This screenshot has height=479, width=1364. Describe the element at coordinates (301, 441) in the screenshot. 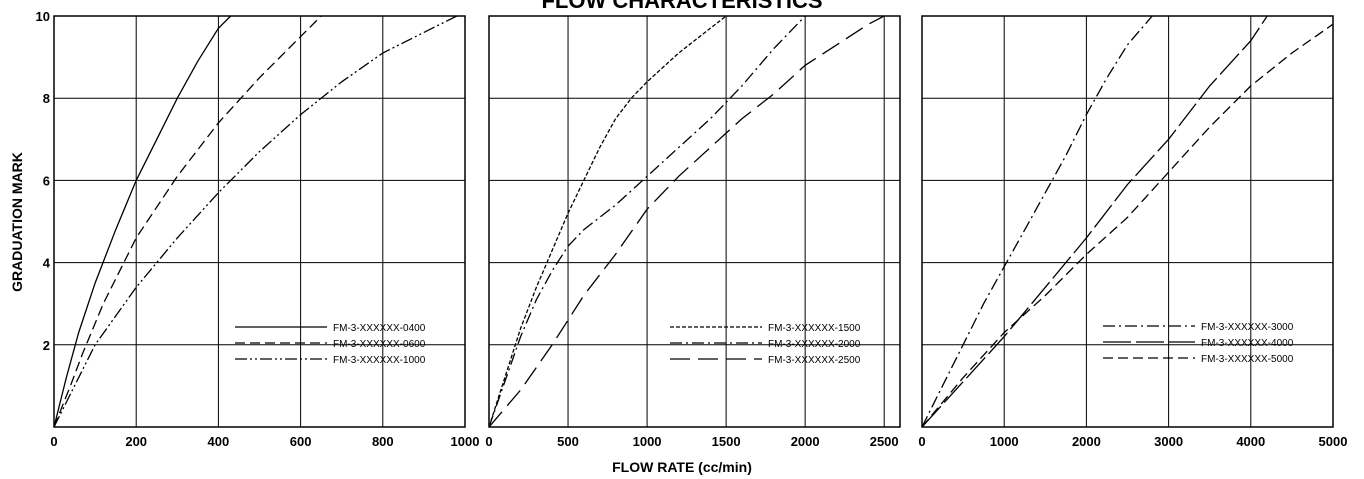

I see `x-tick-label: 600` at that location.